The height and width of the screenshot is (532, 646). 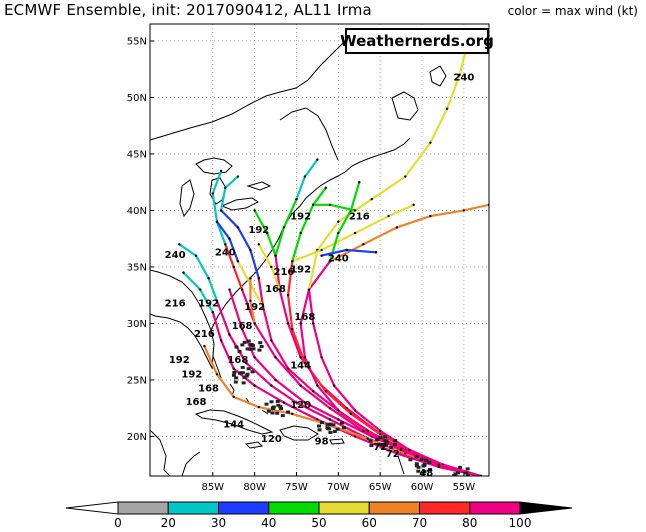 What do you see at coordinates (469, 523) in the screenshot?
I see `colorbar-tick-label: 80` at bounding box center [469, 523].